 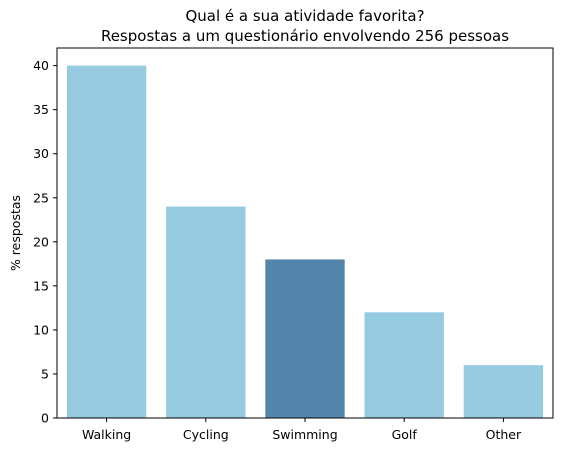 I want to click on y-tick-label: 30, so click(x=41, y=153).